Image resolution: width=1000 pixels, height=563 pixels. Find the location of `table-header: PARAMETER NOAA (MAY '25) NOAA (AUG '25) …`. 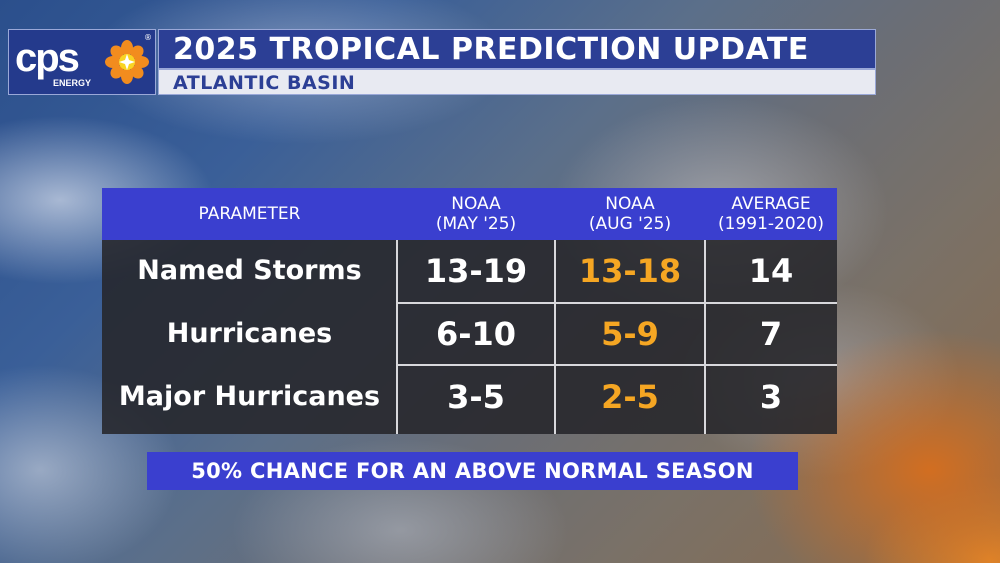

table-header: PARAMETER NOAA (MAY '25) NOAA (AUG '25) … is located at coordinates (469, 214).